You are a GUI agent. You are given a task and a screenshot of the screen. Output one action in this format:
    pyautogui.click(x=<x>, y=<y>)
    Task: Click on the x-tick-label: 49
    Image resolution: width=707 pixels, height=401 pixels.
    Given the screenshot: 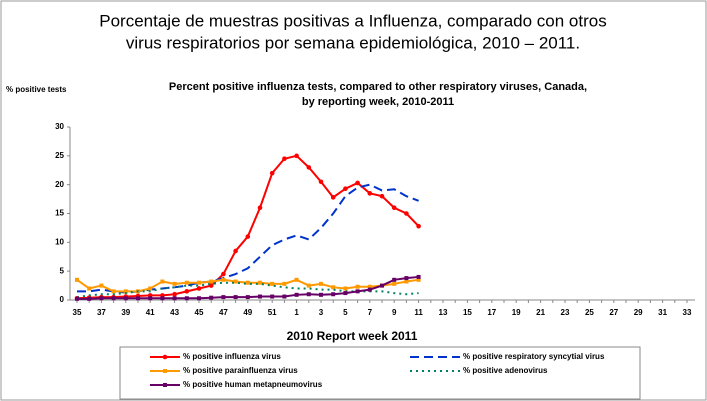 What is the action you would take?
    pyautogui.click(x=247, y=312)
    